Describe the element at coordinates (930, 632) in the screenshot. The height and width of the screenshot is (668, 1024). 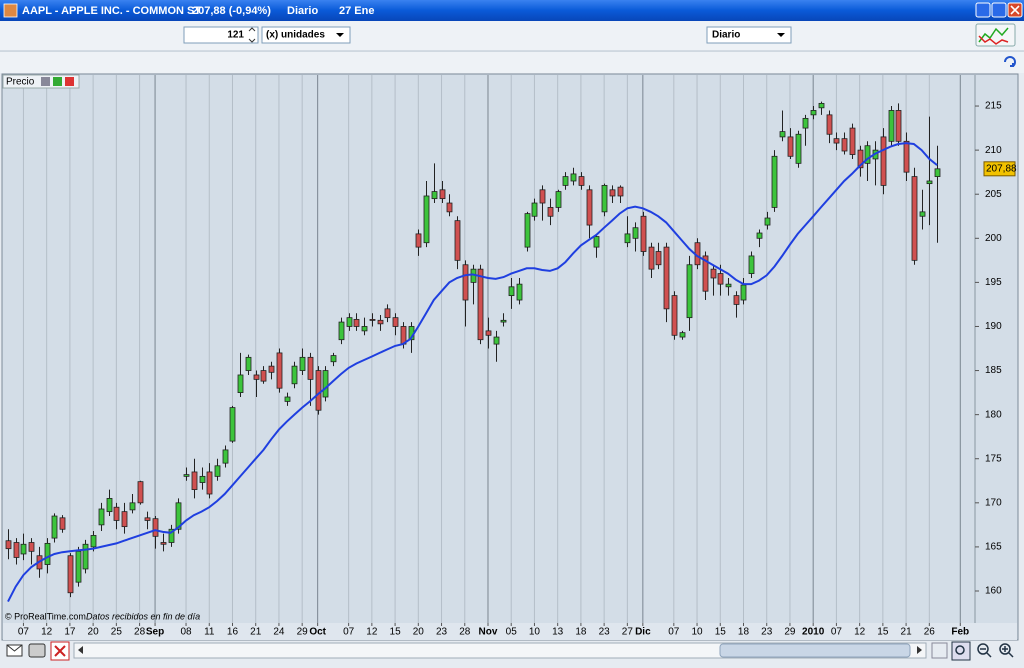
I see `x-tick-label: 26` at that location.